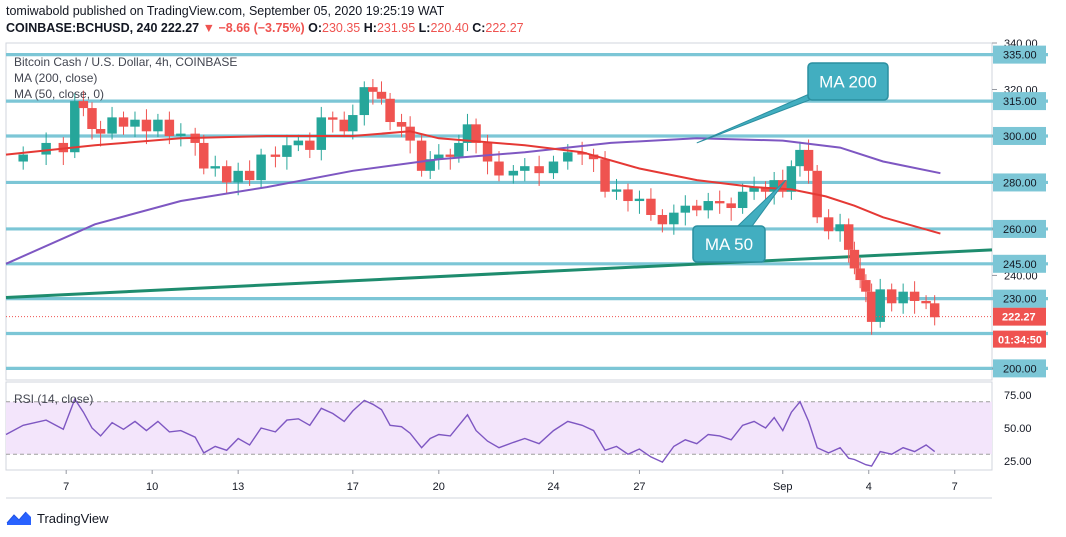 This screenshot has width=1066, height=537. What do you see at coordinates (955, 487) in the screenshot?
I see `x-tick-label-9: 7` at bounding box center [955, 487].